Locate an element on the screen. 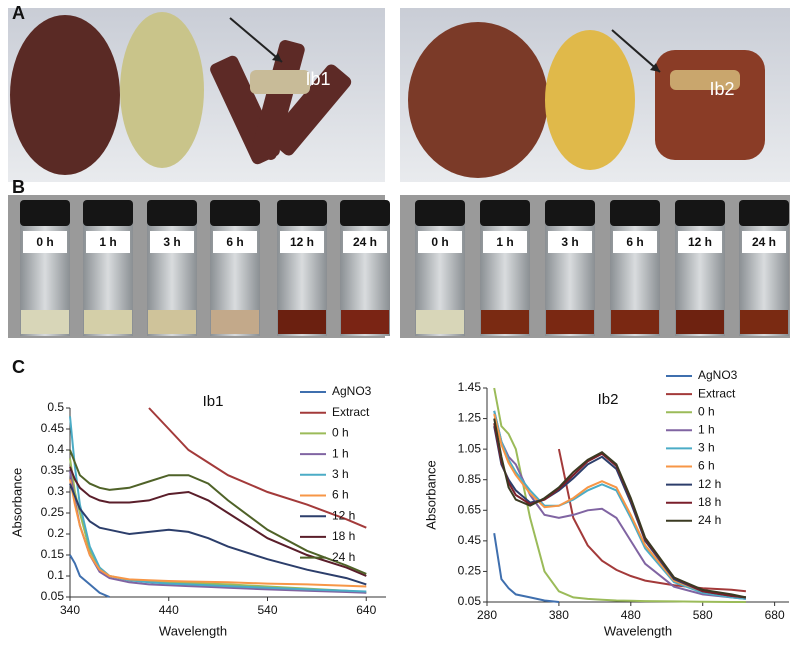 This screenshot has width=805, height=647. y-tick-label: 1.45 is located at coordinates (470, 387).